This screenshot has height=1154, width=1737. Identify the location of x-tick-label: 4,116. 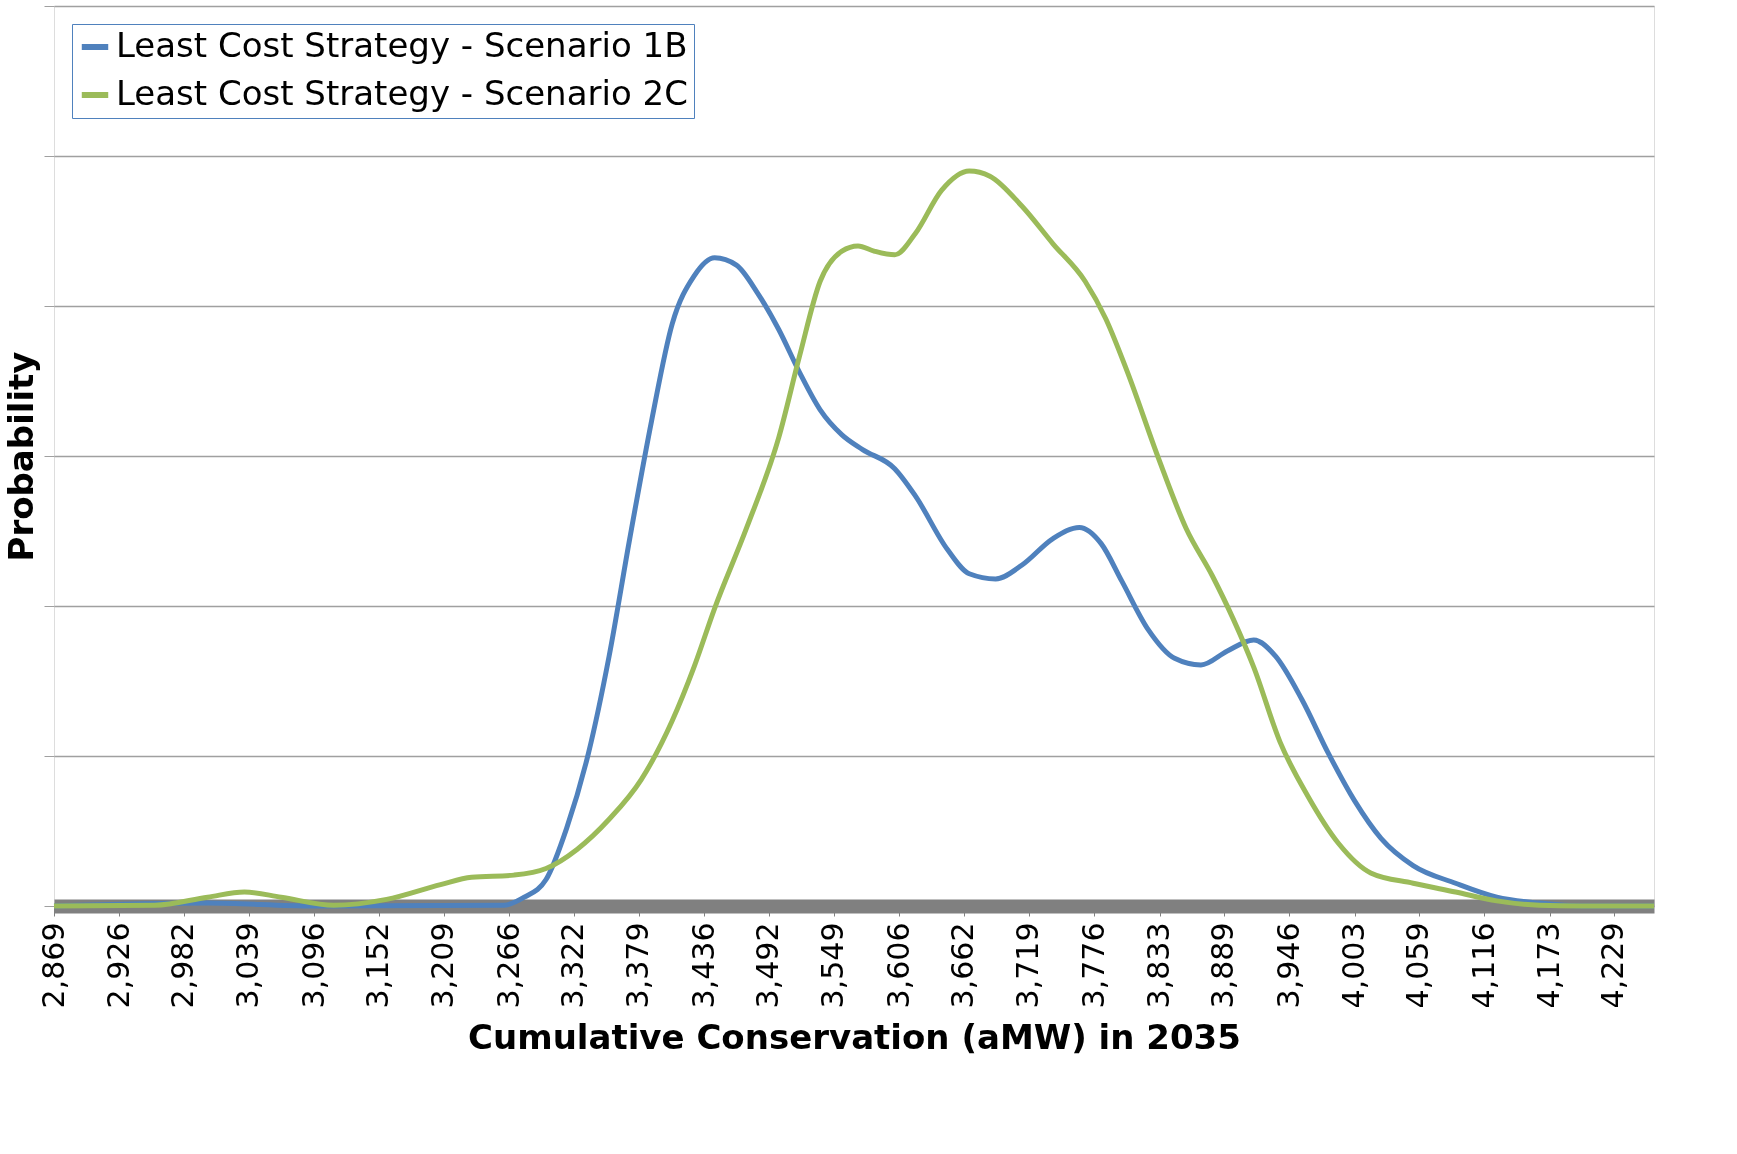
(1483, 965).